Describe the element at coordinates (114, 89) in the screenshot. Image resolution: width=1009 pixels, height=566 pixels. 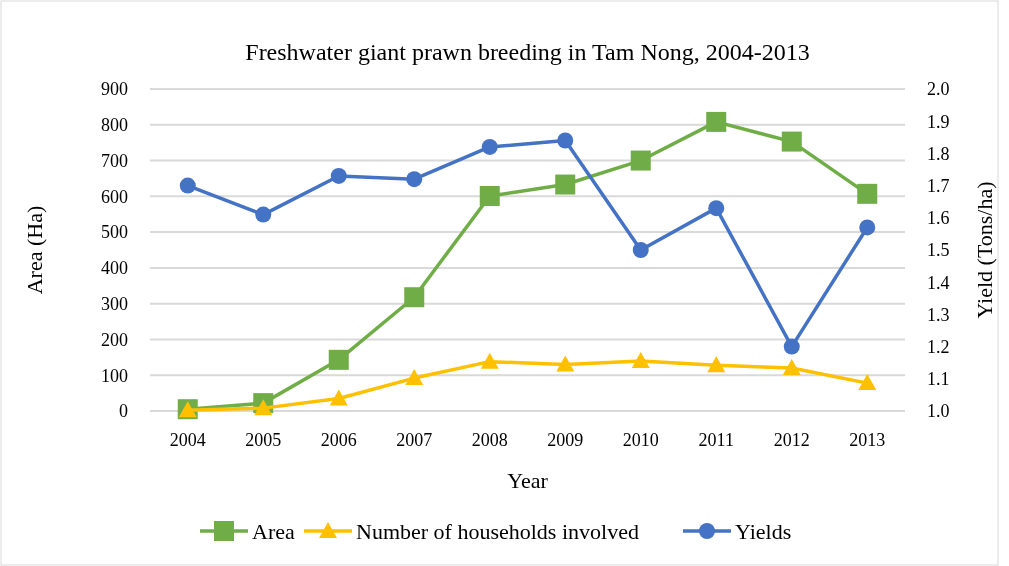
I see `y-tick-label: 900` at that location.